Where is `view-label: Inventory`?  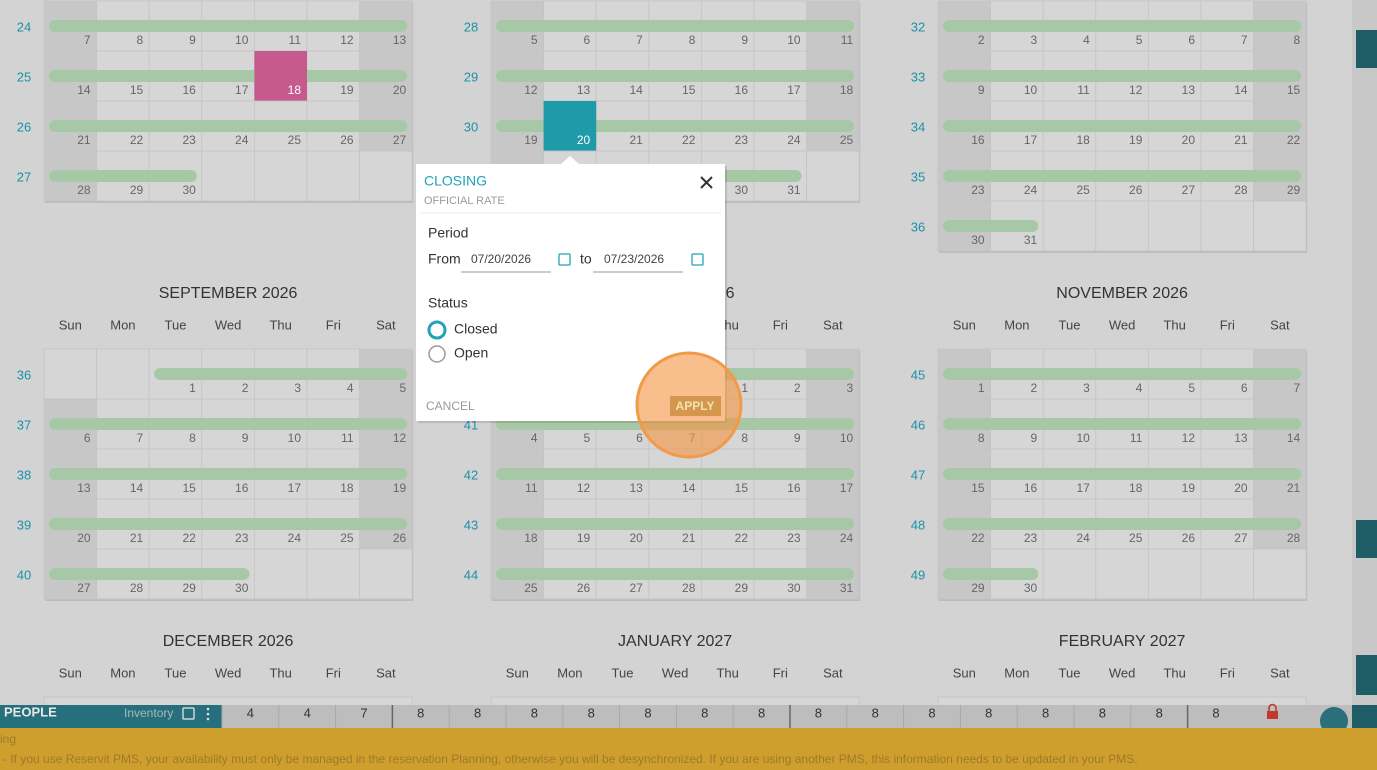
view-label: Inventory is located at coordinates (148, 713).